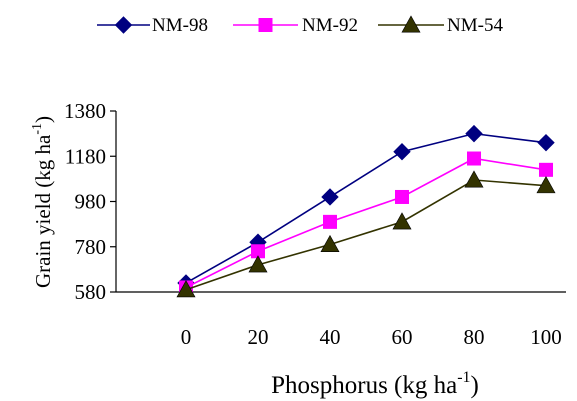 This screenshot has width=577, height=401. What do you see at coordinates (463, 377) in the screenshot?
I see `x-axis-title-superscript: -1` at bounding box center [463, 377].